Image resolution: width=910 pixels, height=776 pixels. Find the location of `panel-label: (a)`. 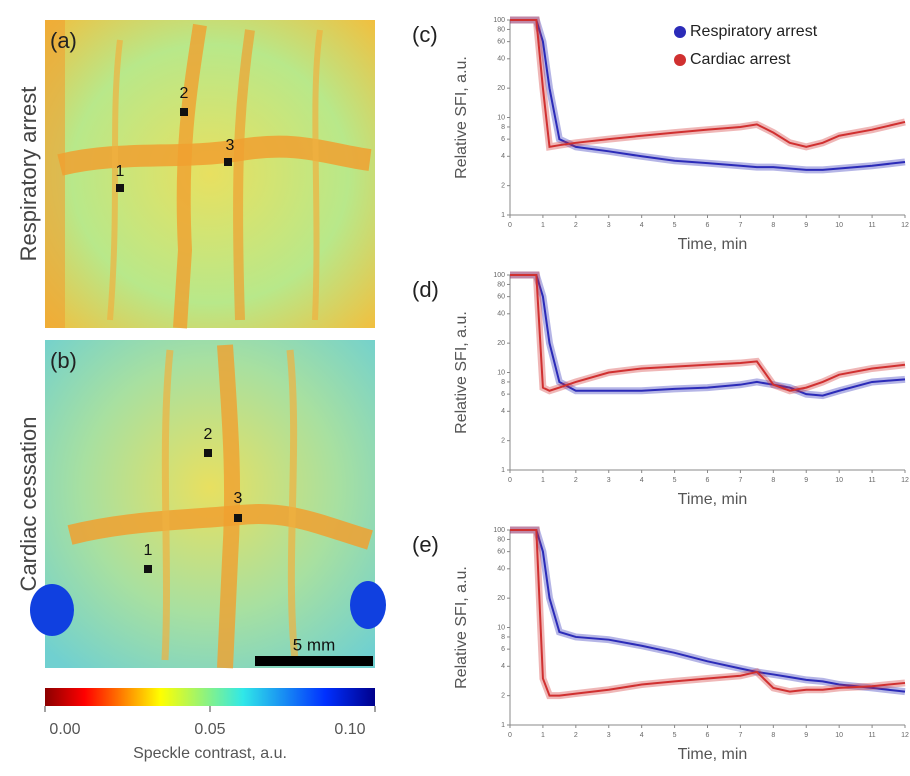

panel-label: (a) is located at coordinates (63, 40).